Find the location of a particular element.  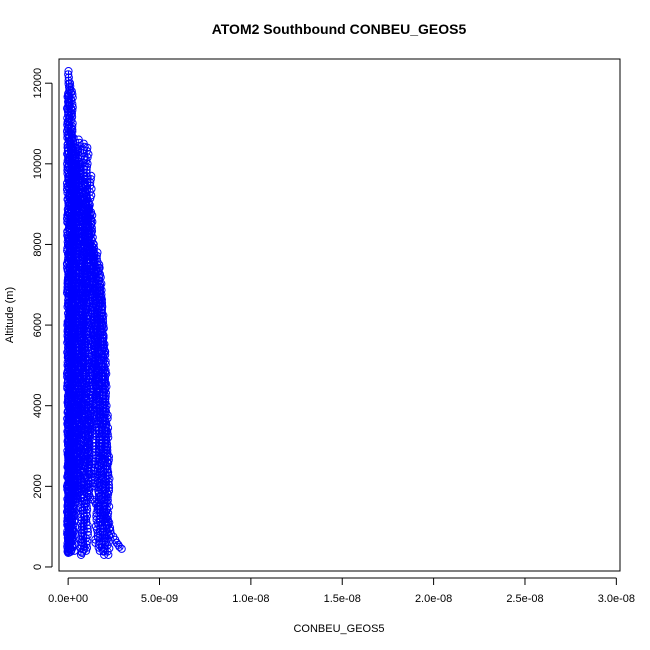

plot-points is located at coordinates (94, 313).